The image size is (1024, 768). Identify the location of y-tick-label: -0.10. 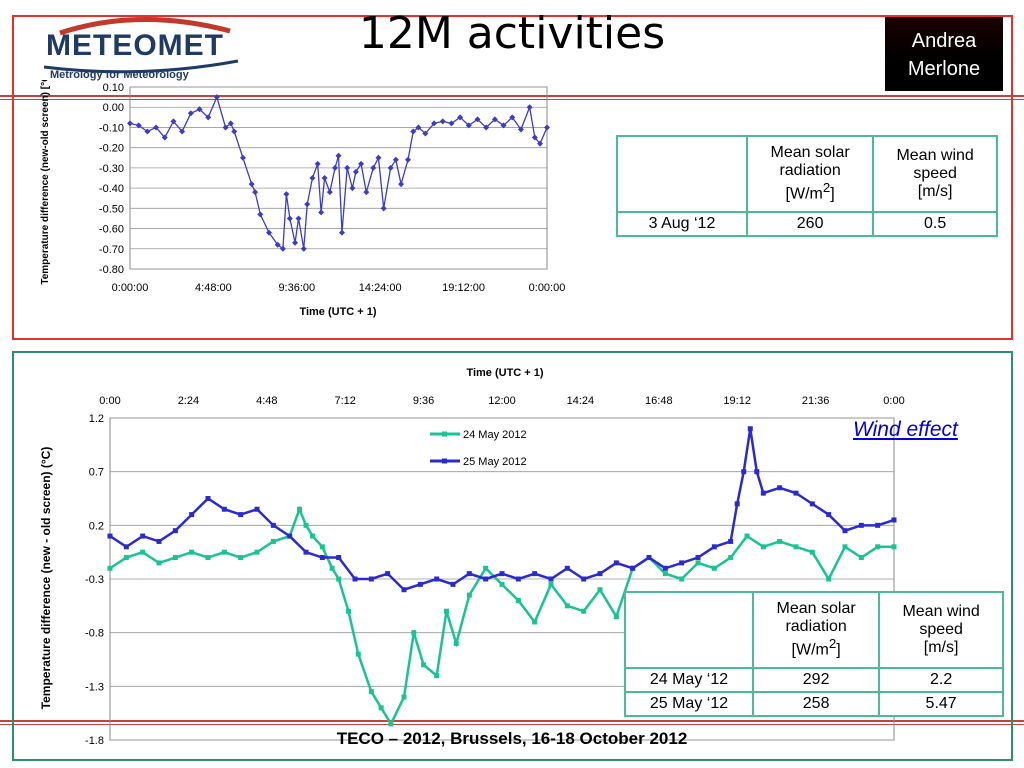
(111, 128).